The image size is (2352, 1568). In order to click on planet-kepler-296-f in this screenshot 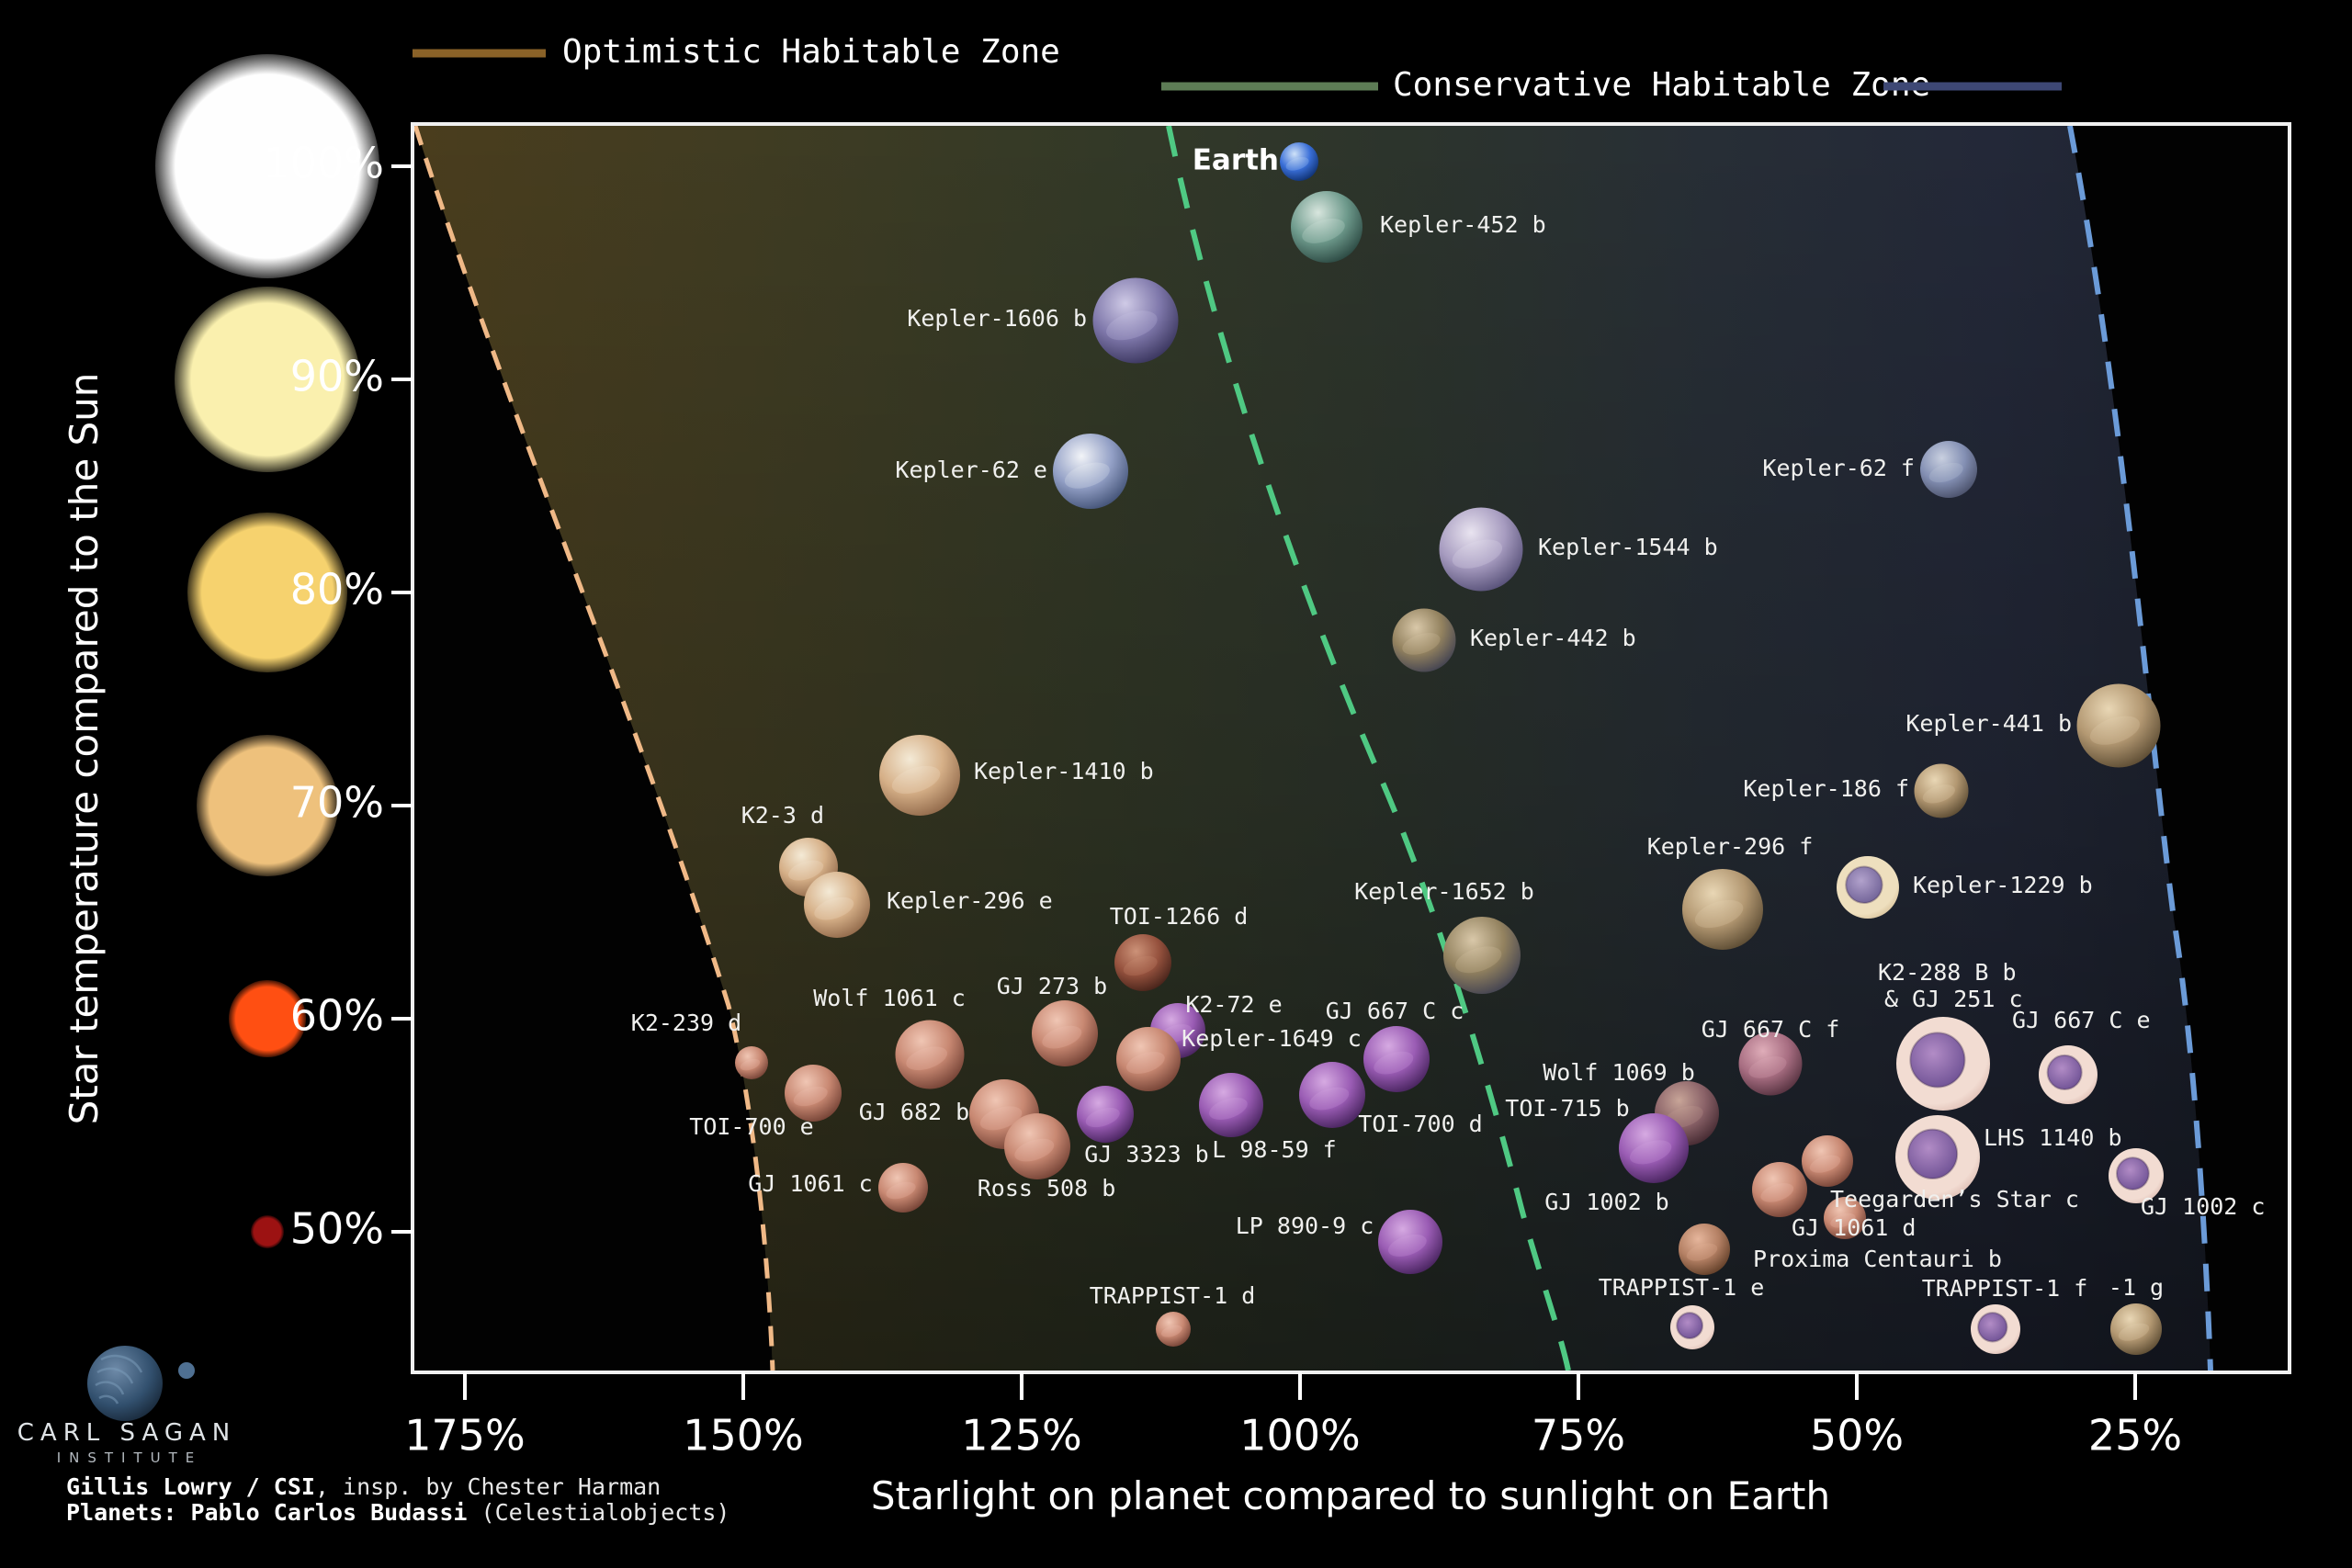, I will do `click(1723, 910)`.